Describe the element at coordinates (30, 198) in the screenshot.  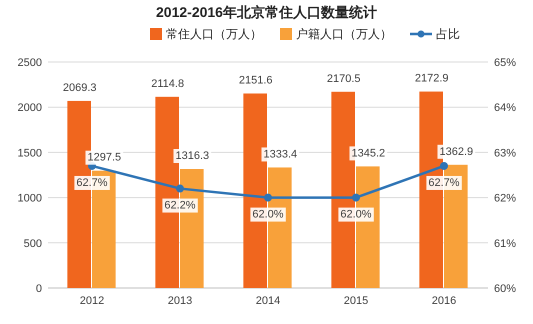
I see `y-tick-label: 1000` at that location.